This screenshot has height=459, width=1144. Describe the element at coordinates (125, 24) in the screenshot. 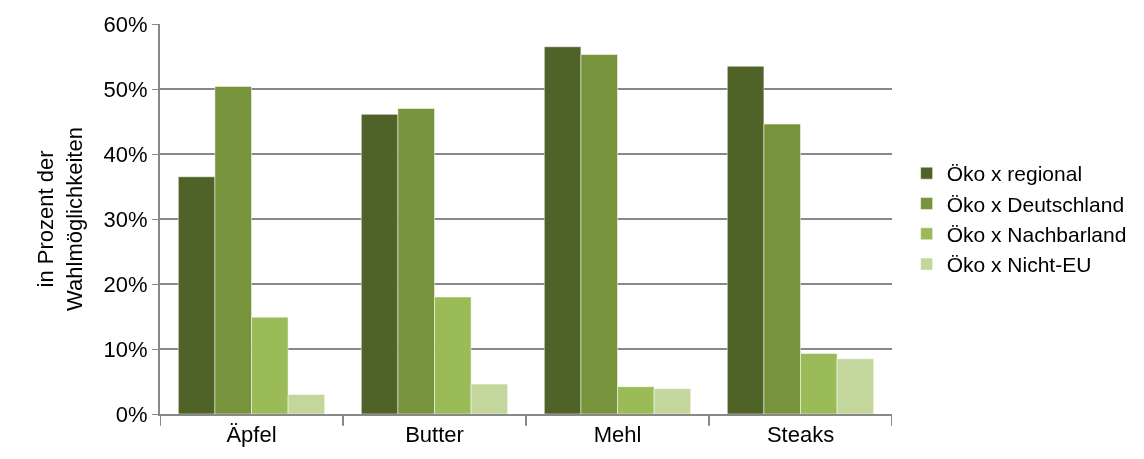

I see `y-tick-label: 60%` at that location.